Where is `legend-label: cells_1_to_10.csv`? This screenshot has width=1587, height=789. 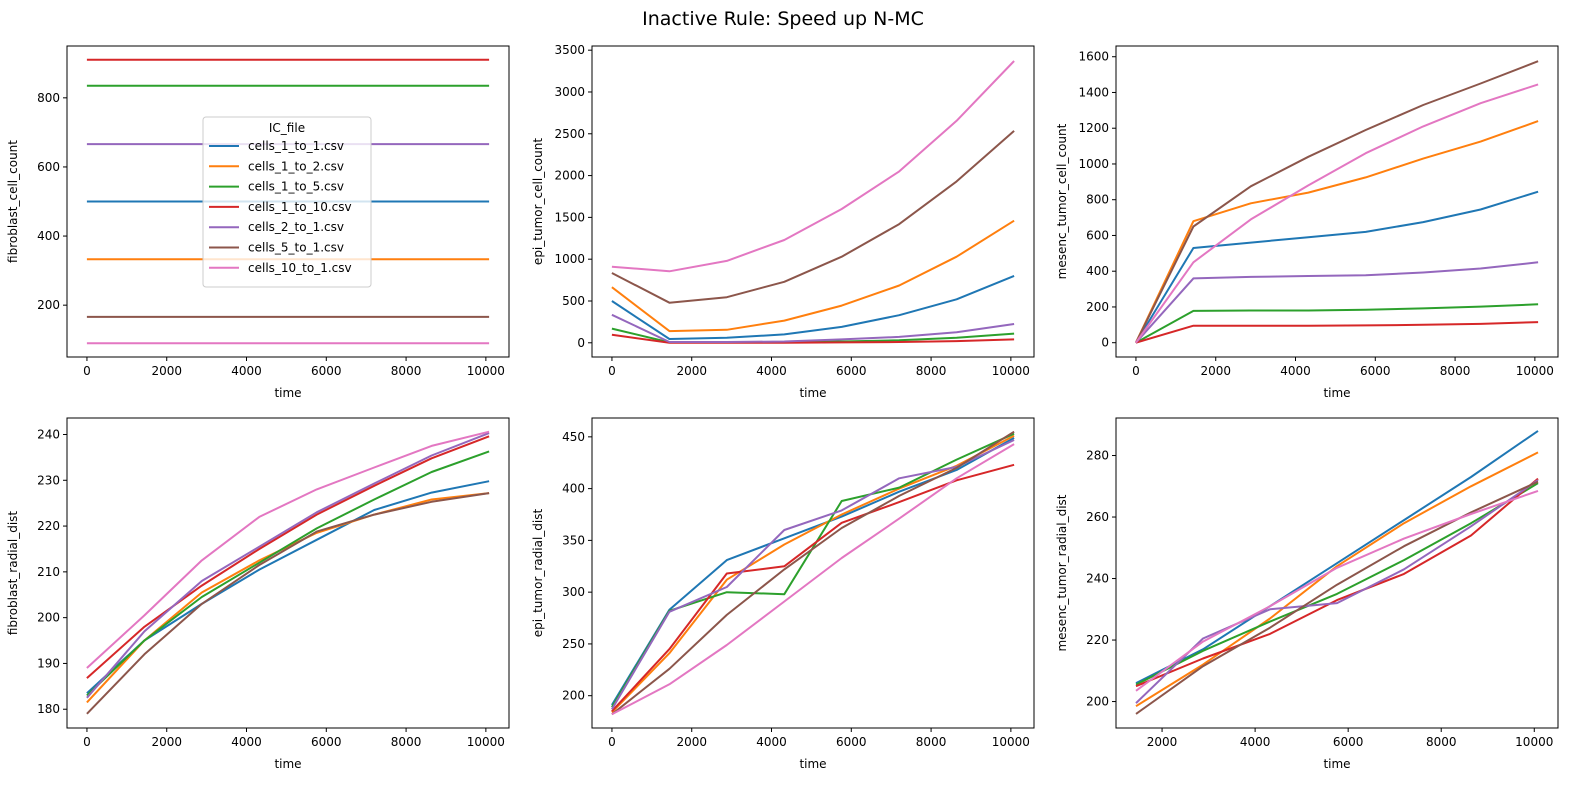 legend-label: cells_1_to_10.csv is located at coordinates (300, 207).